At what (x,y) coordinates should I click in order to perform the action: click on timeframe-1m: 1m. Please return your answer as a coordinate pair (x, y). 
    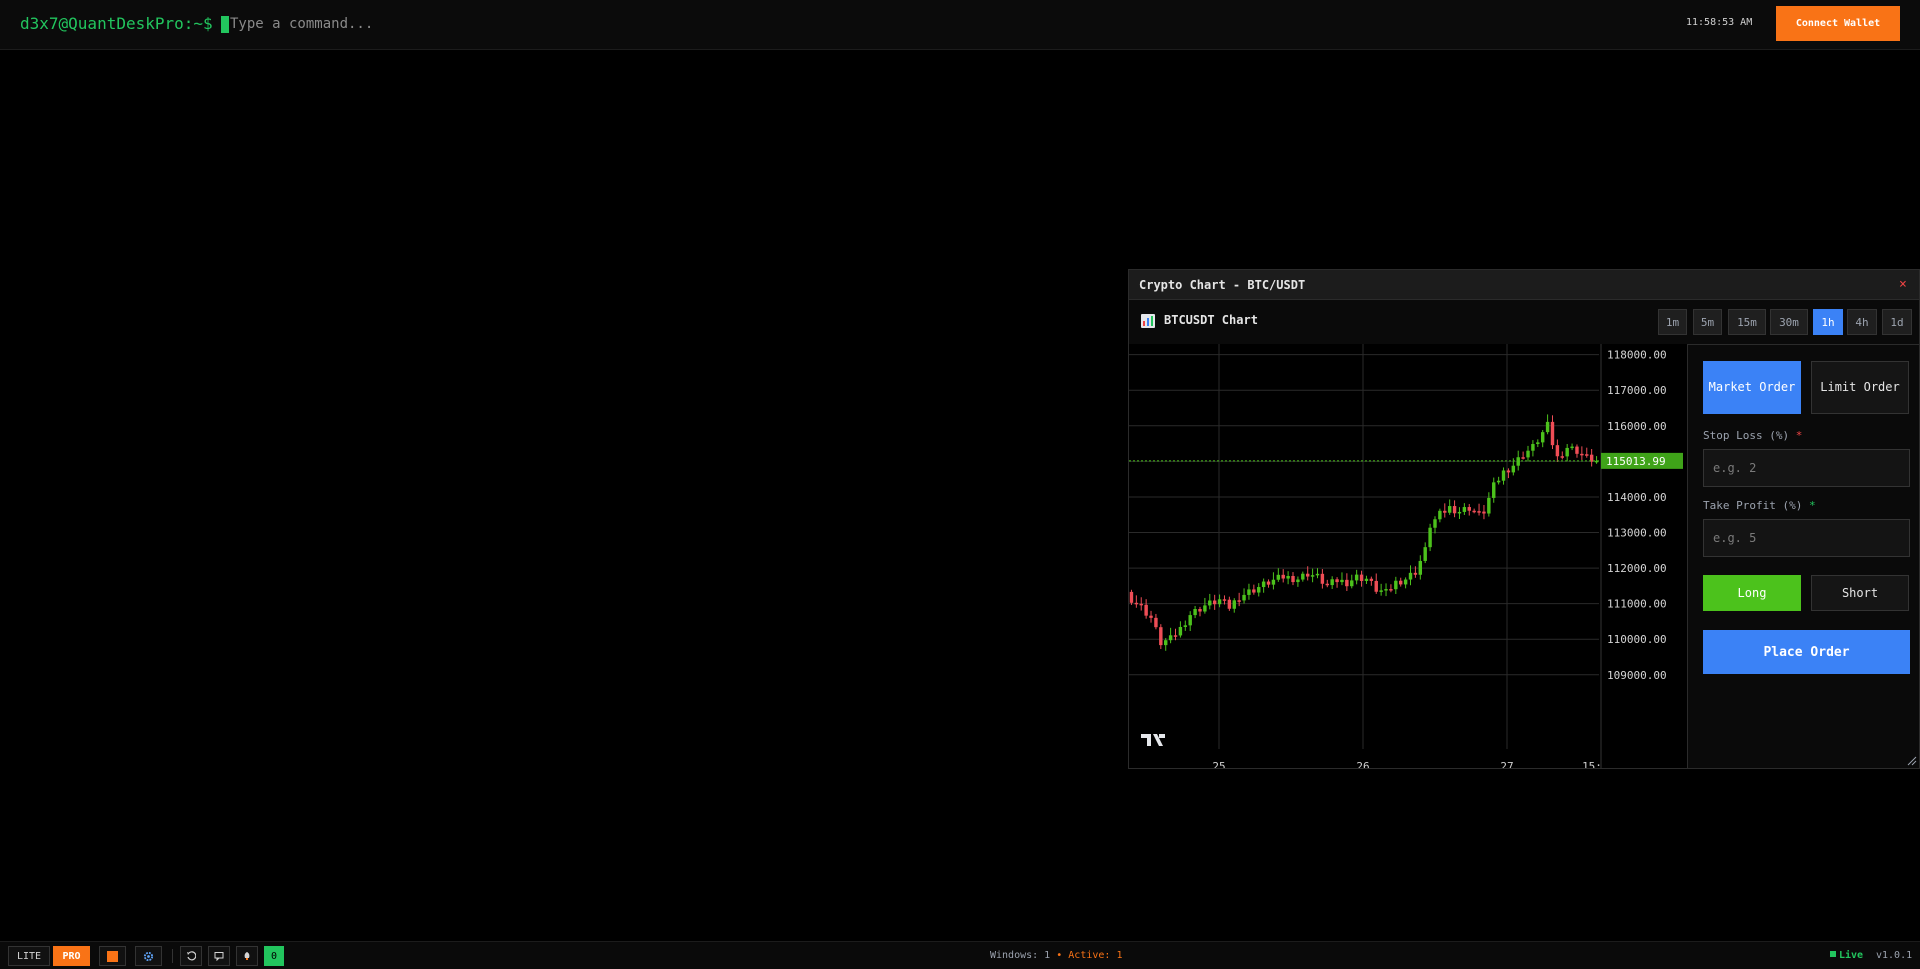
    Looking at the image, I should click on (1672, 322).